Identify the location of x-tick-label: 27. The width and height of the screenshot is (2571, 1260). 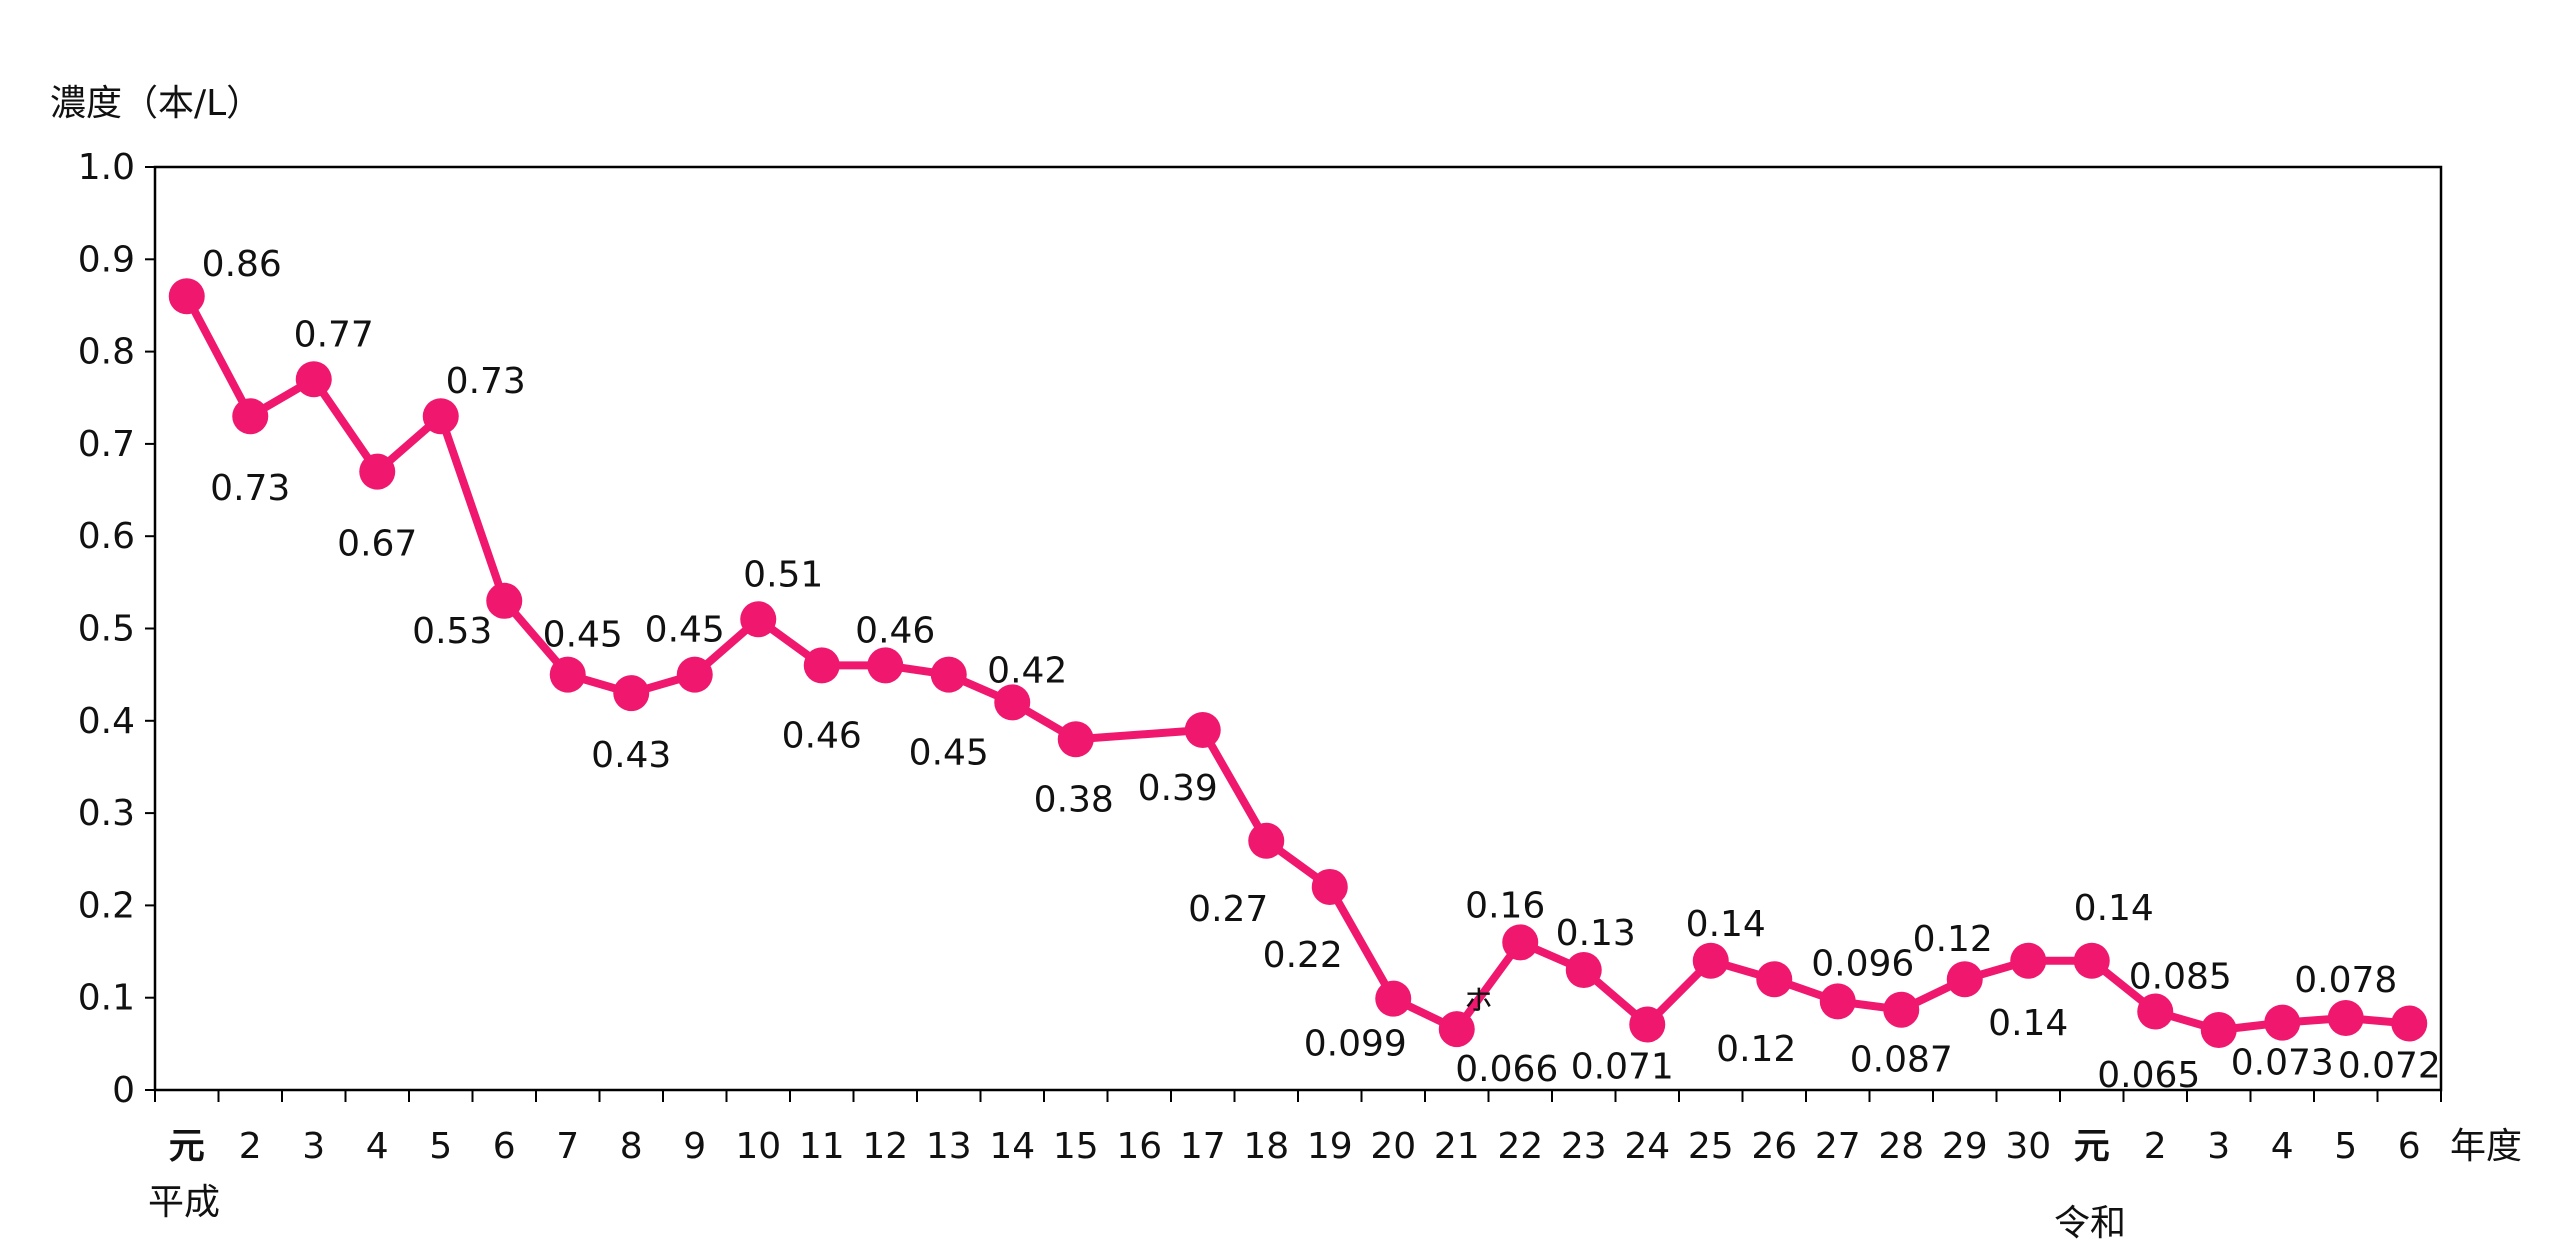
(1838, 1146).